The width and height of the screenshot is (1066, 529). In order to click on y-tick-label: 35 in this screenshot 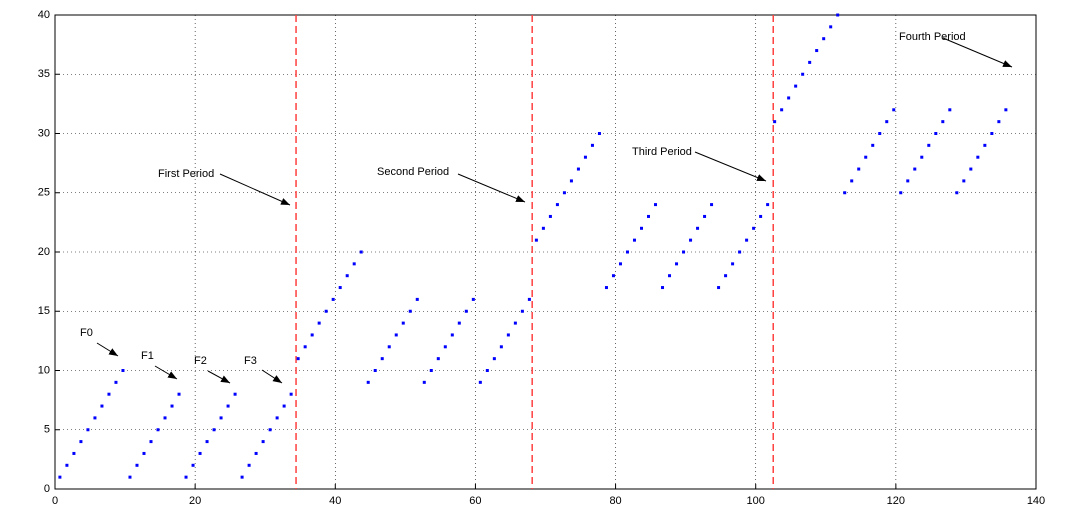, I will do `click(44, 74)`.